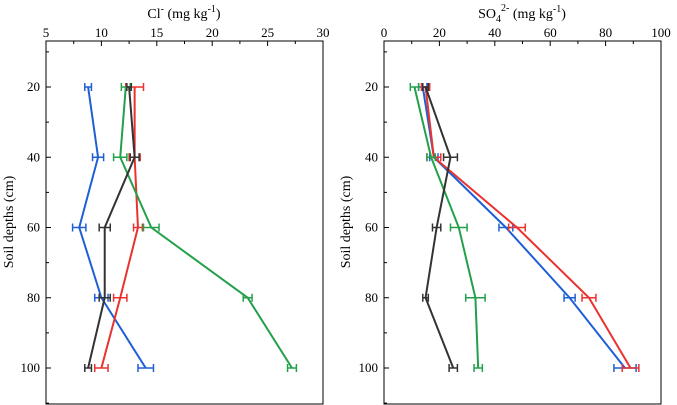 This screenshot has width=677, height=405. What do you see at coordinates (550, 32) in the screenshot?
I see `x-tick-label: 60` at bounding box center [550, 32].